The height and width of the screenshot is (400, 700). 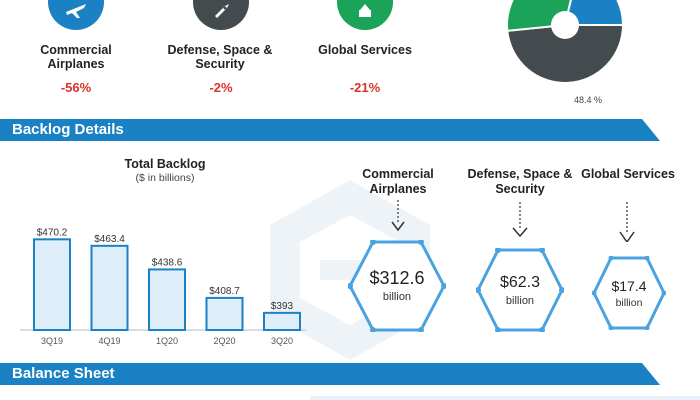 I want to click on x-tick-label: 2Q20, so click(x=224, y=341).